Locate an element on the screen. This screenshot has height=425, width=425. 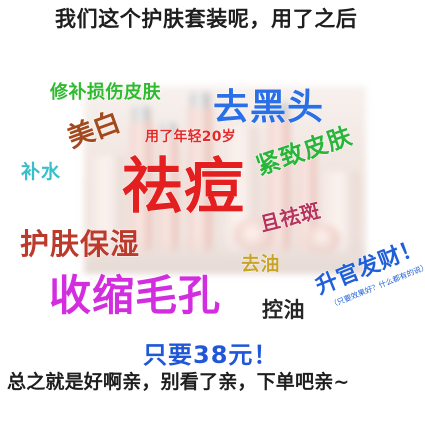
price-text: 只要38元！ is located at coordinates (211, 355).